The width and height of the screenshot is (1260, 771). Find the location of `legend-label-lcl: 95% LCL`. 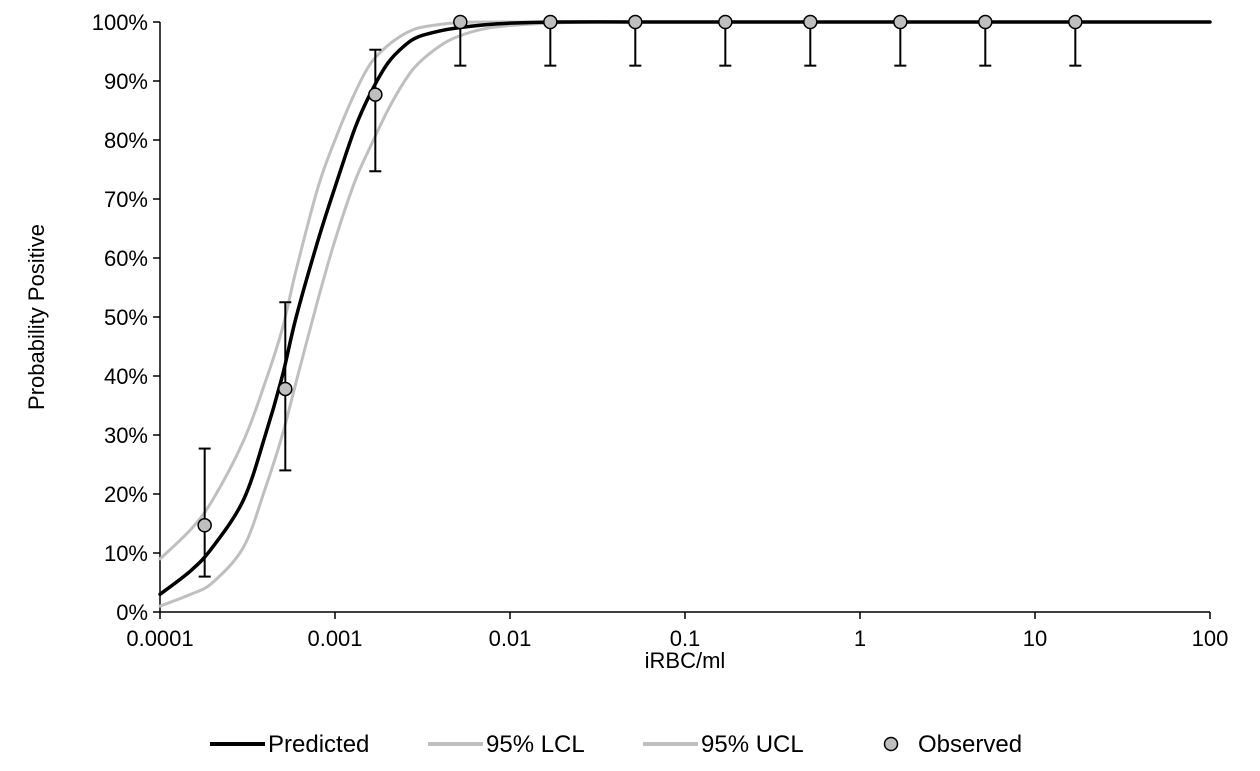

legend-label-lcl: 95% LCL is located at coordinates (535, 744).